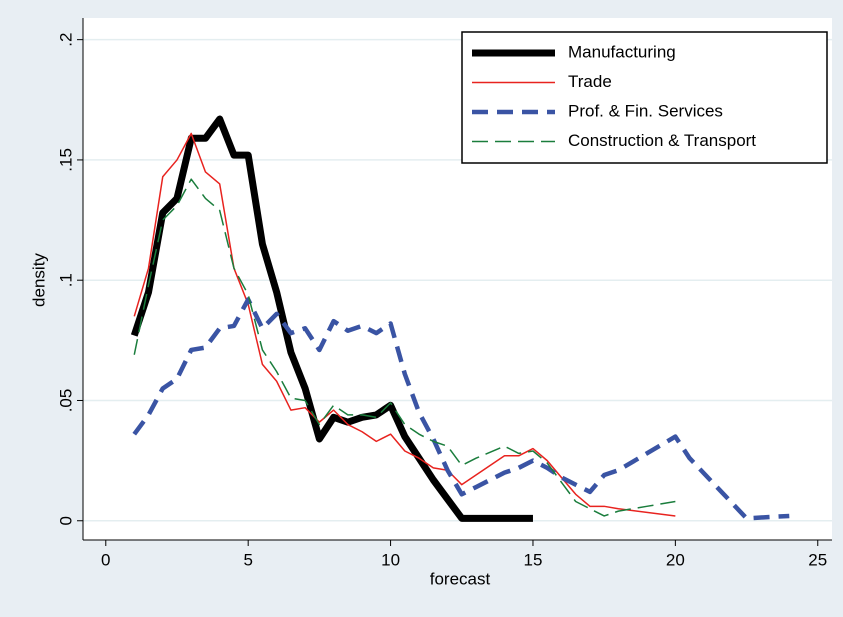 This screenshot has width=843, height=617. Describe the element at coordinates (645, 110) in the screenshot. I see `legend-label: Prof. & Fin. Services` at that location.